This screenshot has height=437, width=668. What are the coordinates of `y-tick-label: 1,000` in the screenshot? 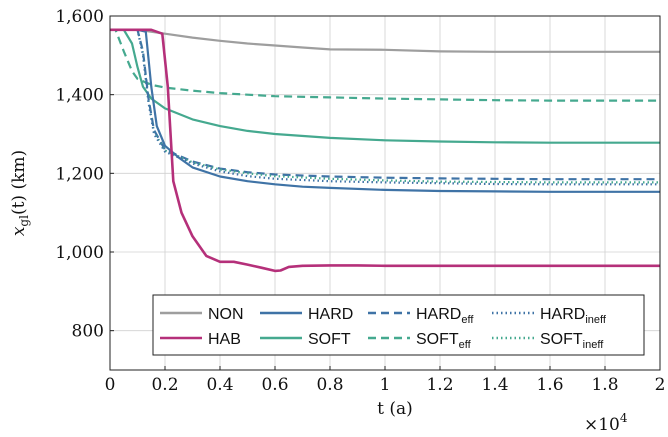 It's located at (79, 253).